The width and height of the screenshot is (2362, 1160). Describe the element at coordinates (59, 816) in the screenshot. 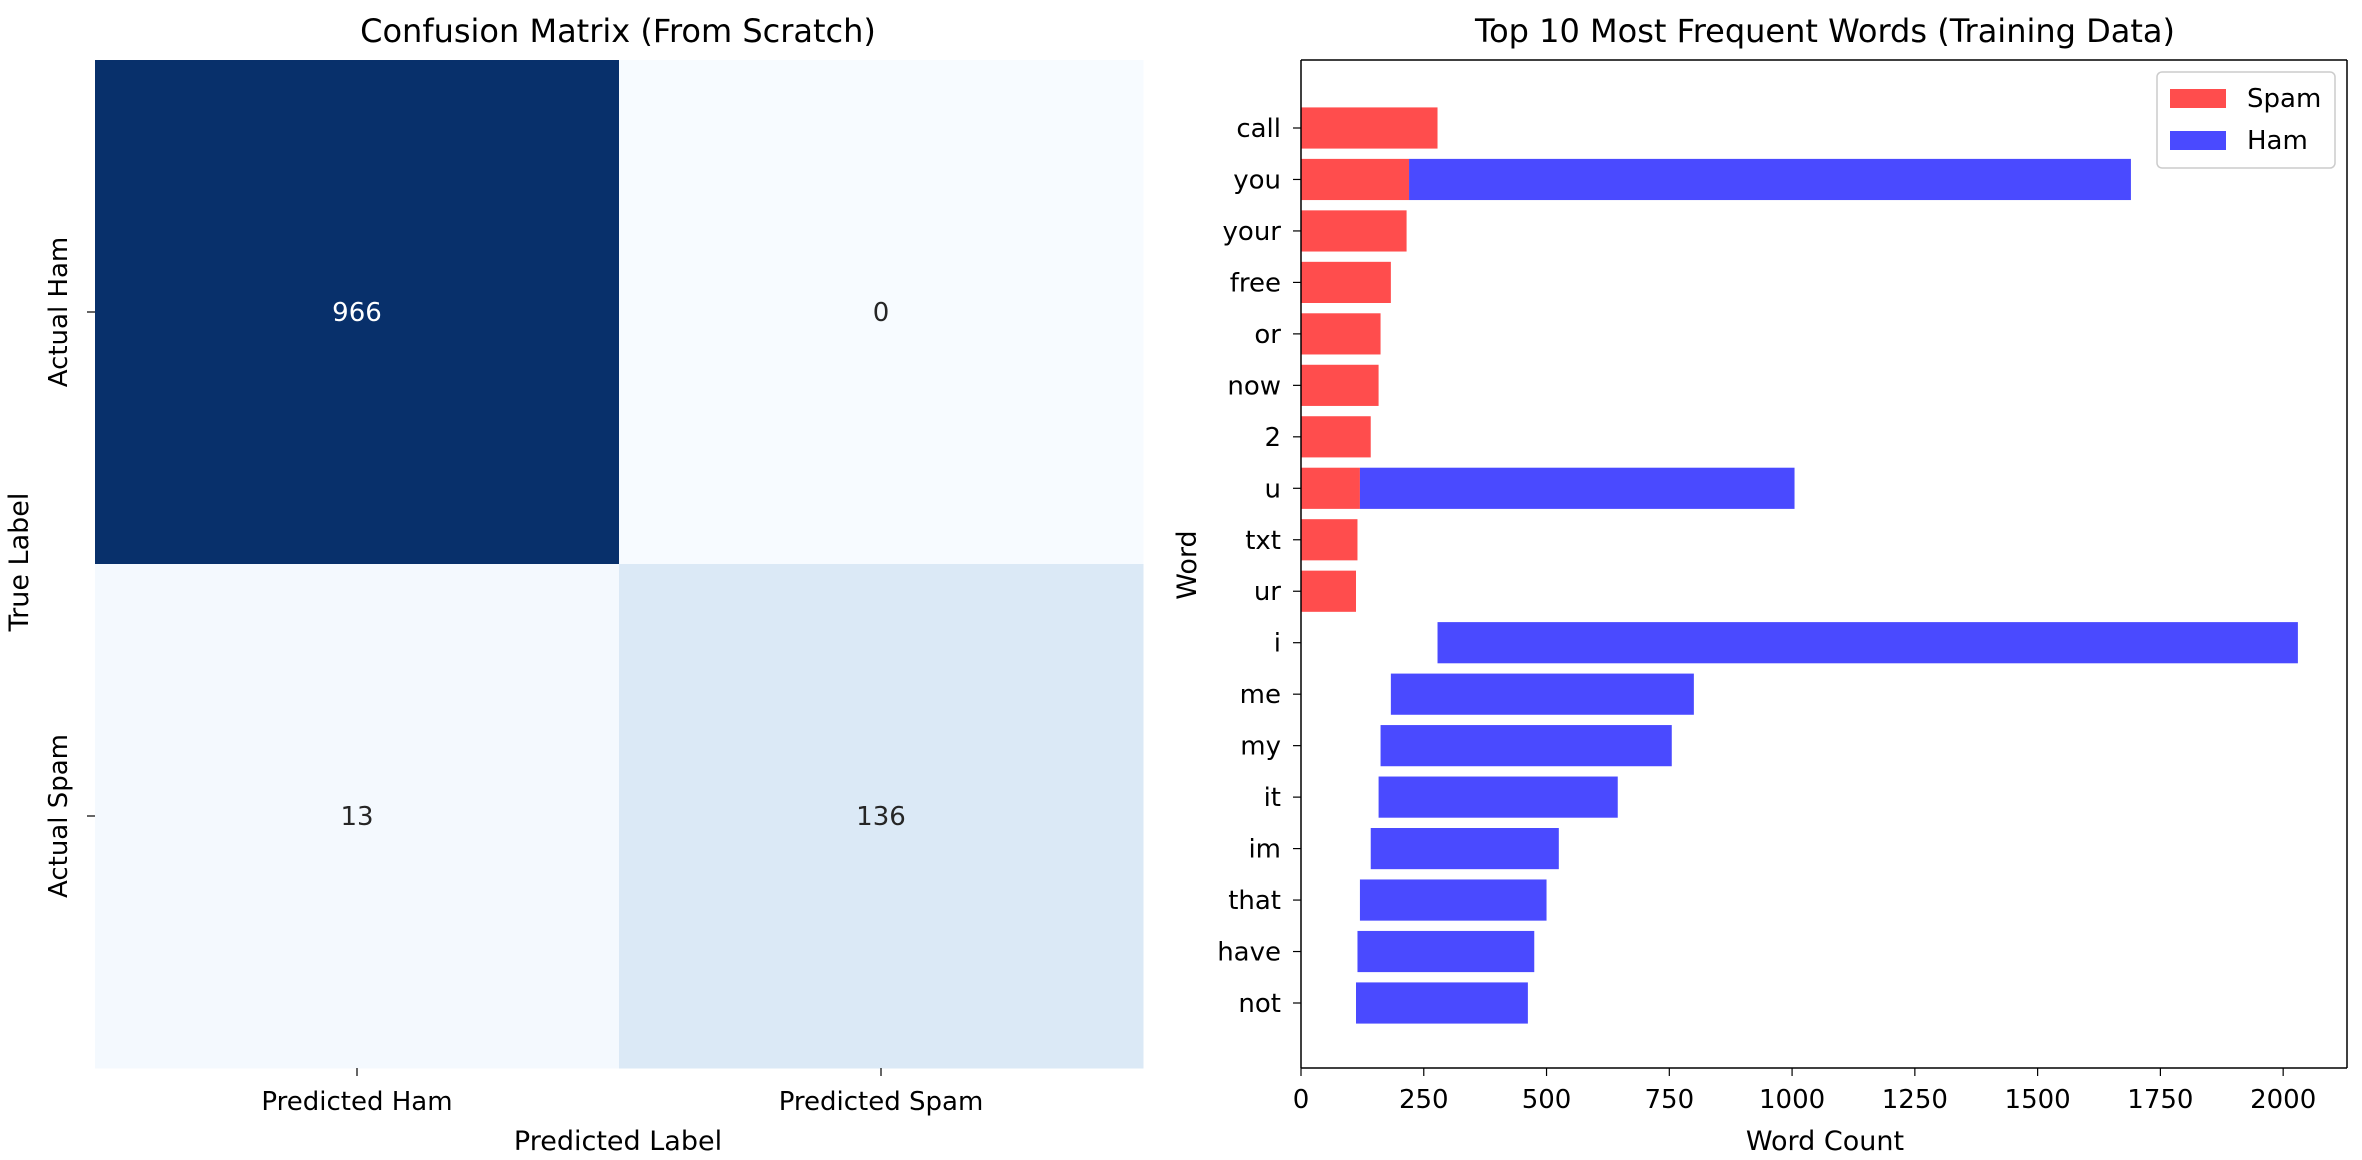

I see `heatmap-y-tick-label-actual-spam: Actual Spam` at that location.